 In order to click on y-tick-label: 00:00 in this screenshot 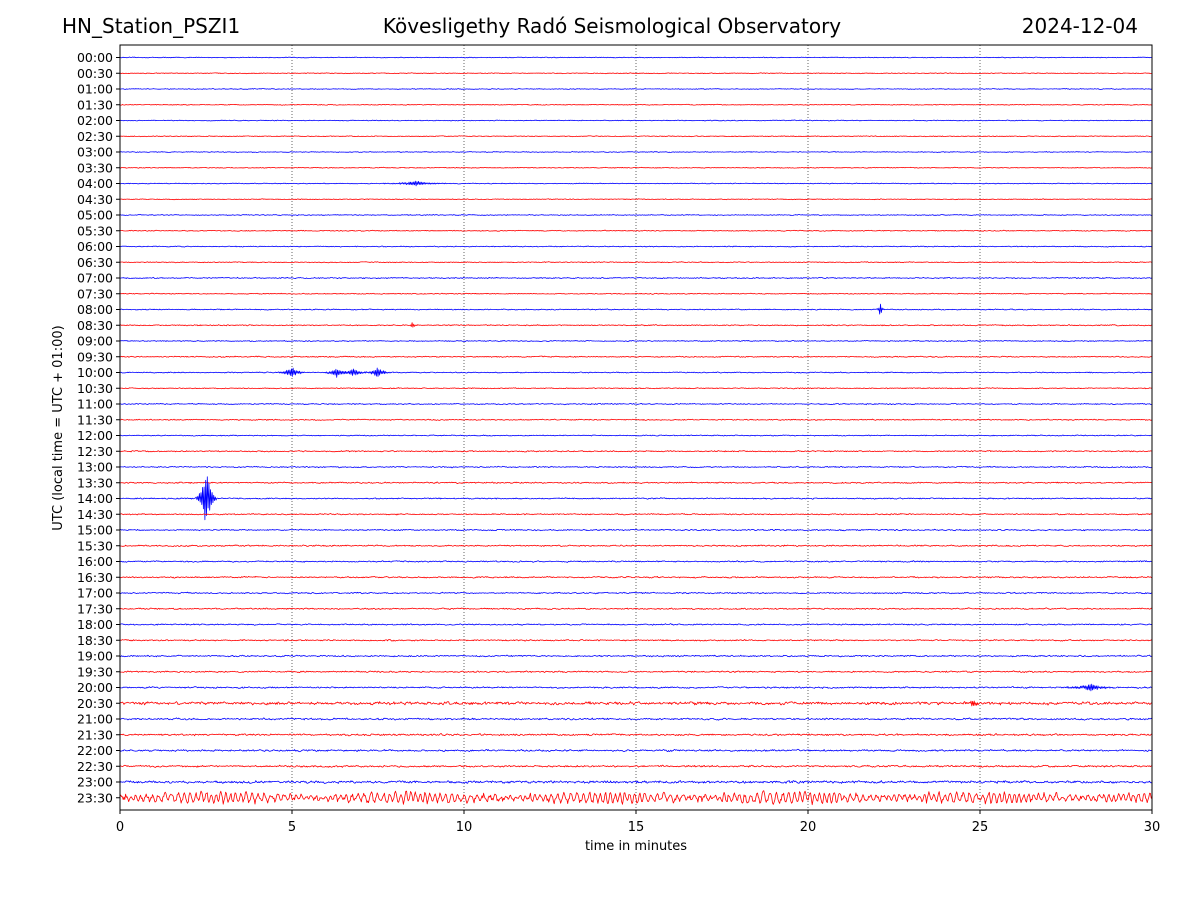, I will do `click(95, 57)`.